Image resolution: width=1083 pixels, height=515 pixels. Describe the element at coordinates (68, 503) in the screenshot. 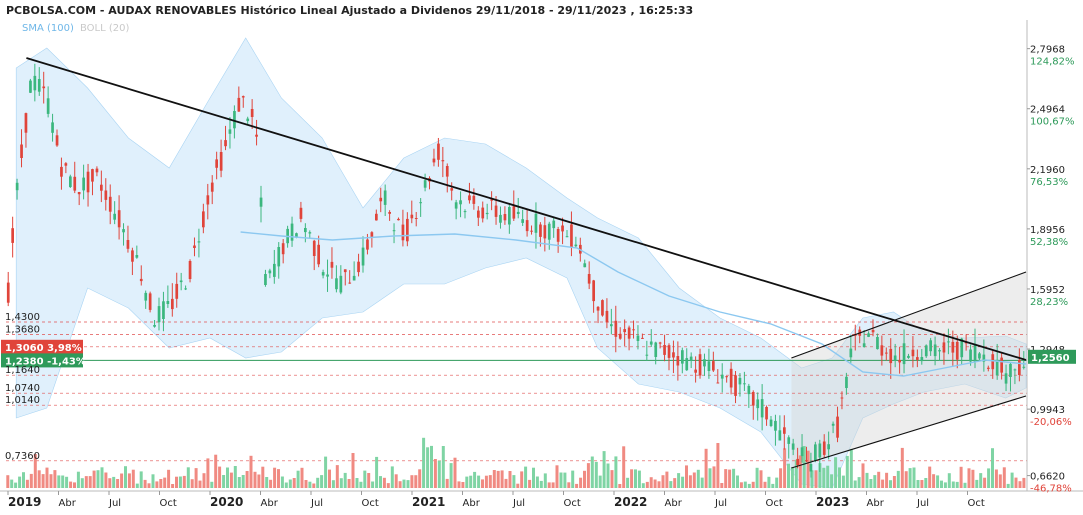

I see `x-tick-label: Abr` at that location.